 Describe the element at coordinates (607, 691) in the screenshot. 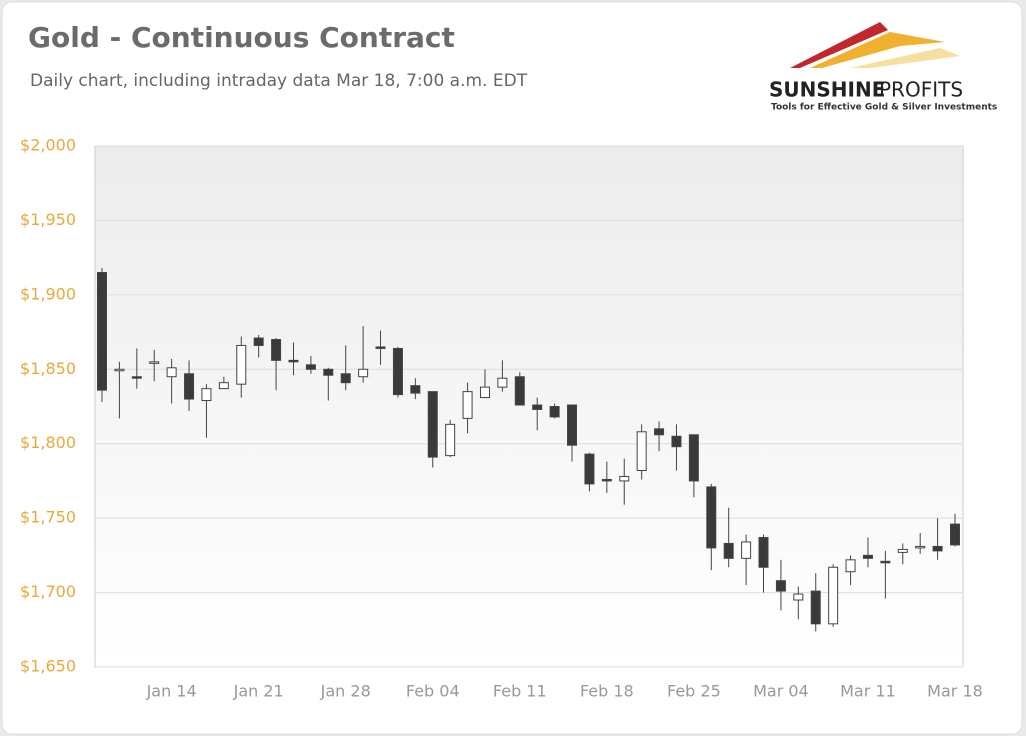

I see `x-tick-label: Feb 18` at that location.